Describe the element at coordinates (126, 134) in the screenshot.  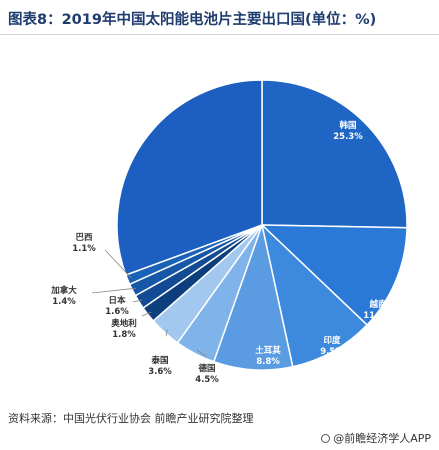
I see `slice-value-label-10: 30.6%` at that location.